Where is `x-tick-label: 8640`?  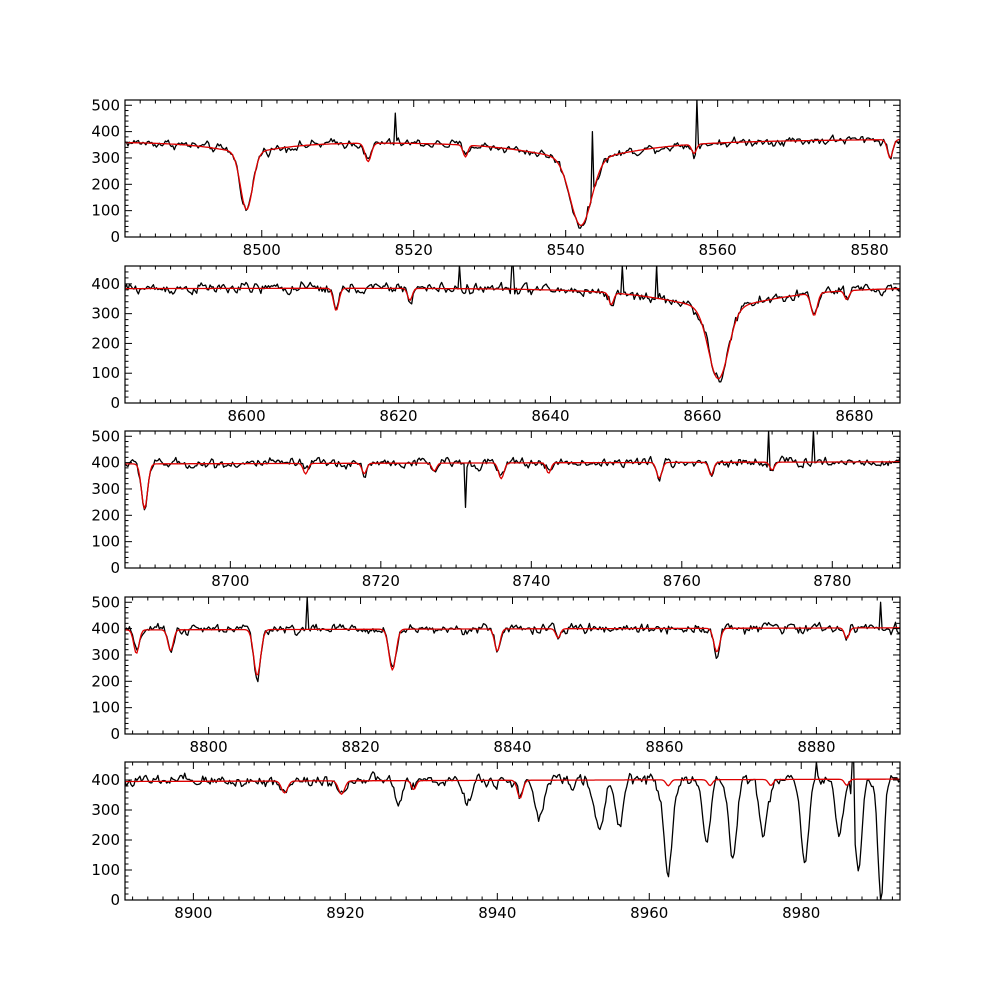 x-tick-label: 8640 is located at coordinates (550, 416).